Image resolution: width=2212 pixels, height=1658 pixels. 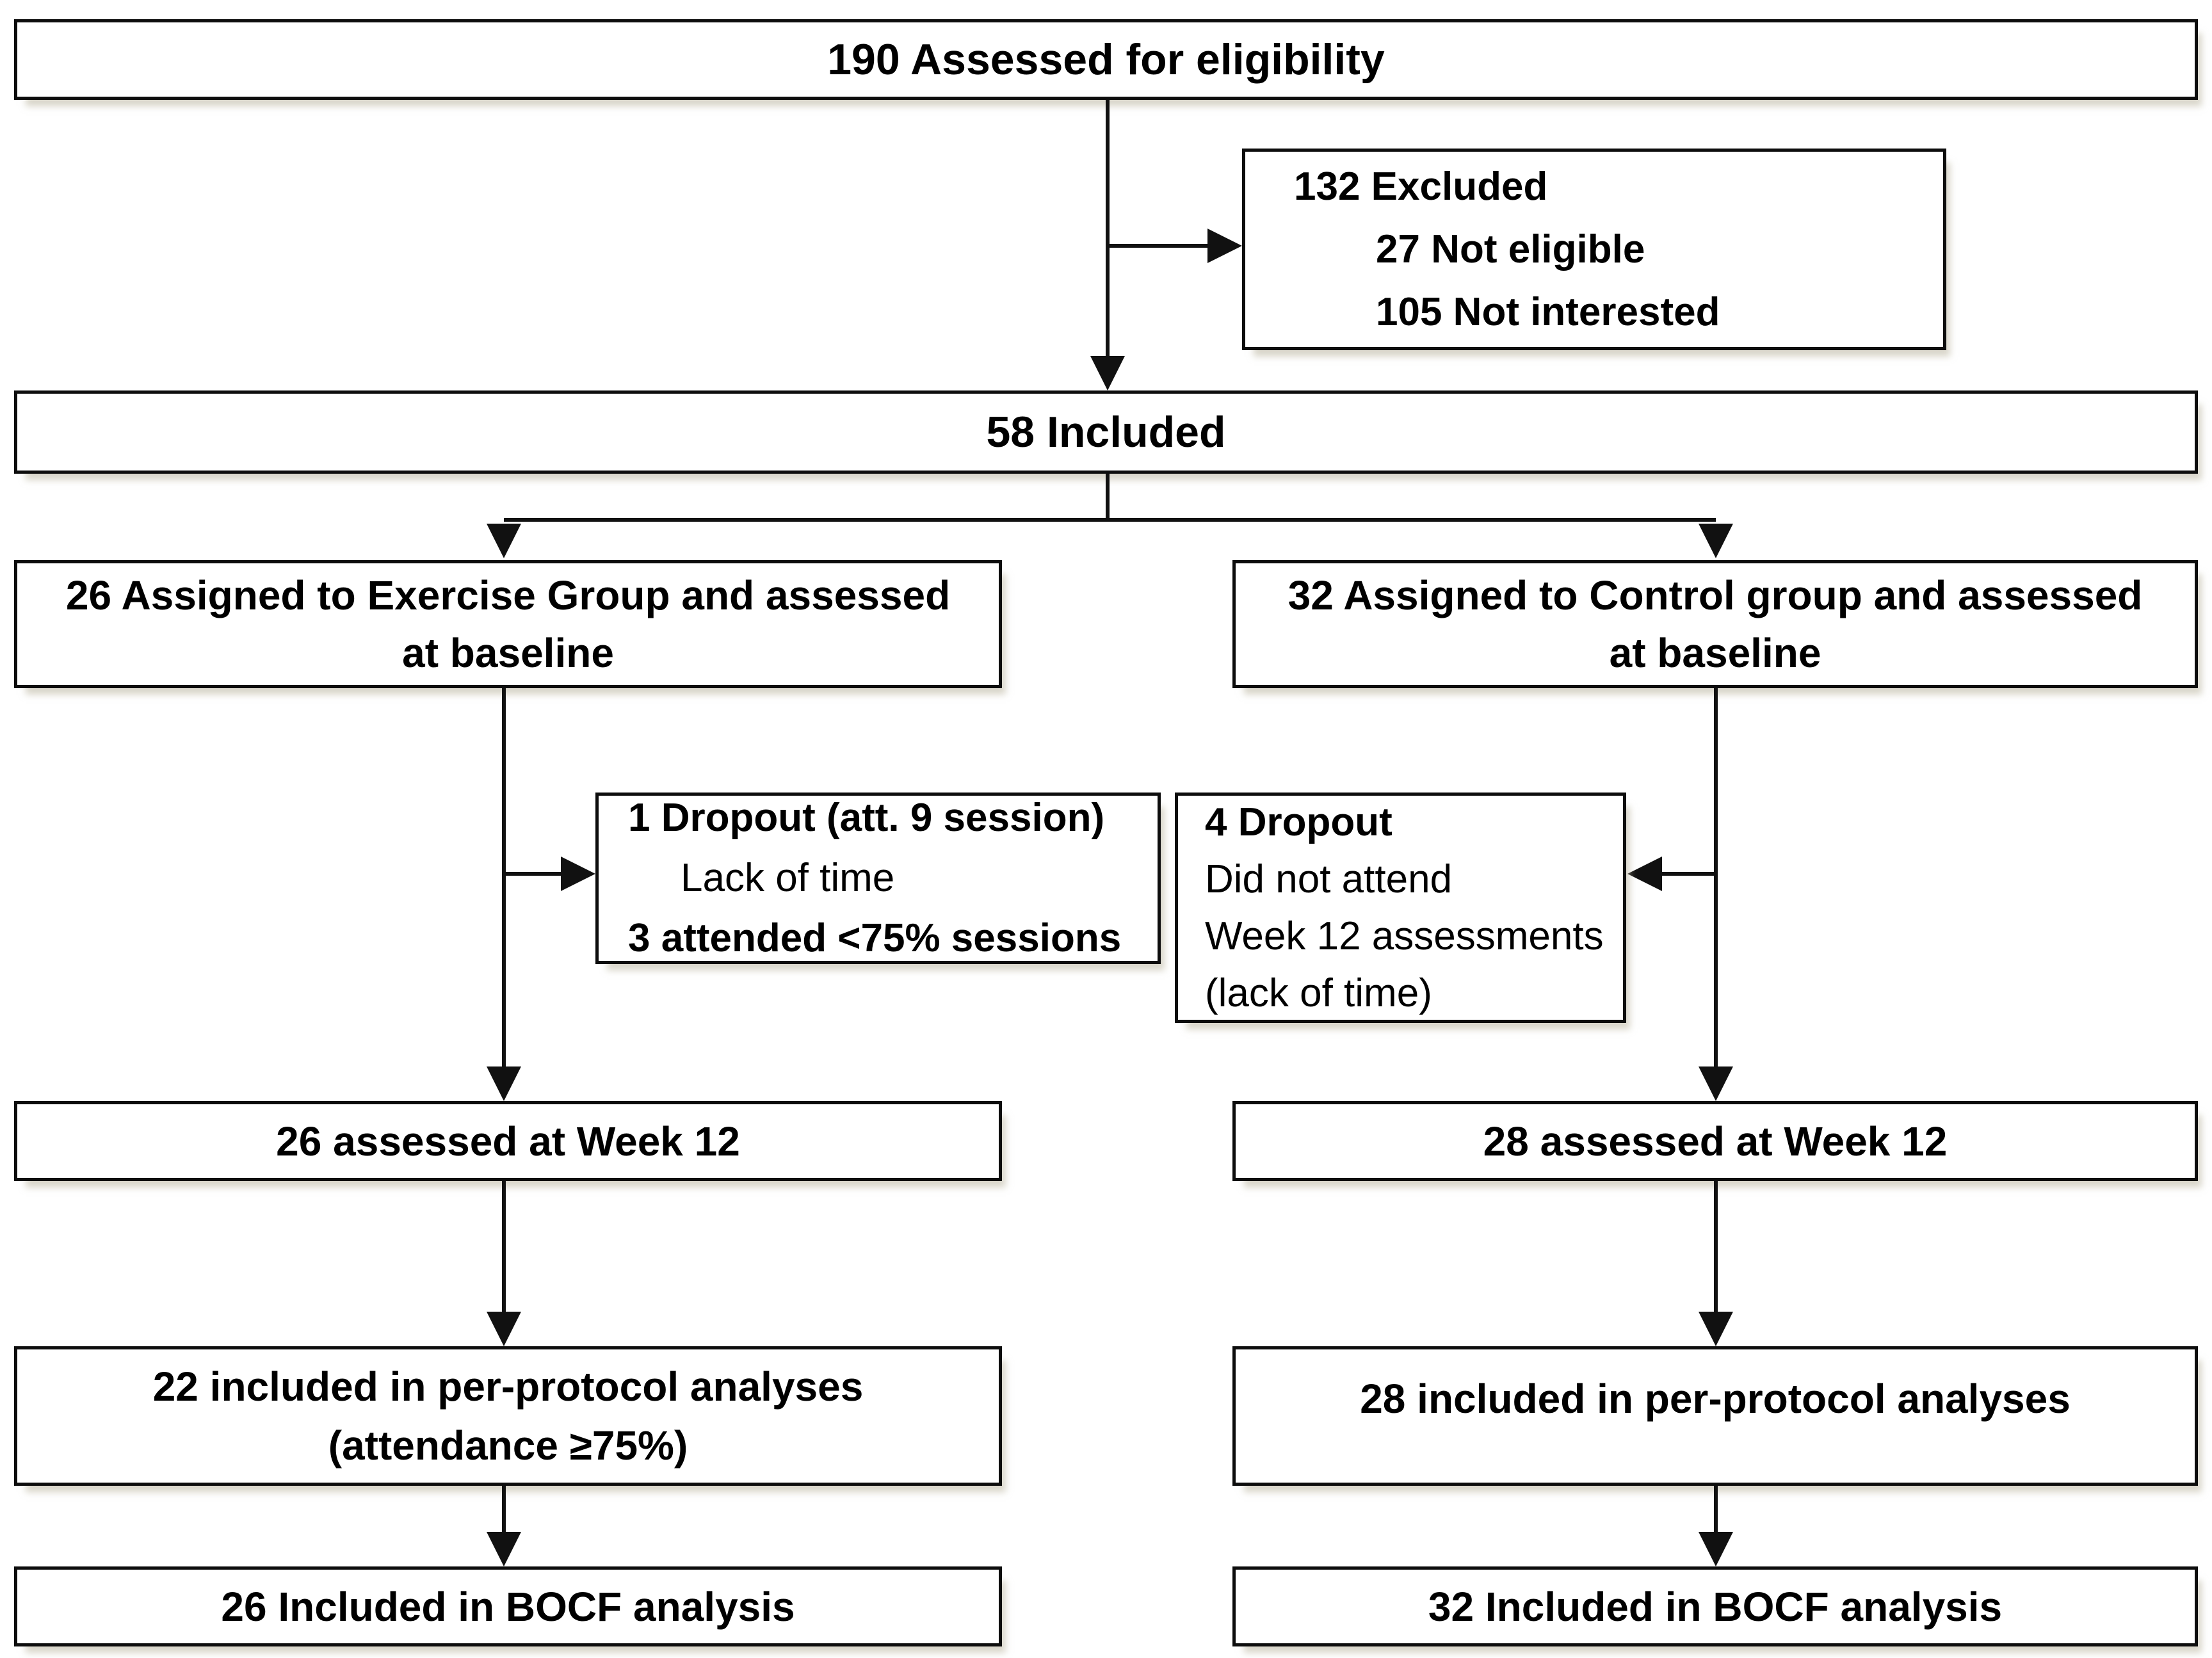 I want to click on exercise-perprotocol-line1: 22 included in per-protocol analyses, so click(x=508, y=1387).